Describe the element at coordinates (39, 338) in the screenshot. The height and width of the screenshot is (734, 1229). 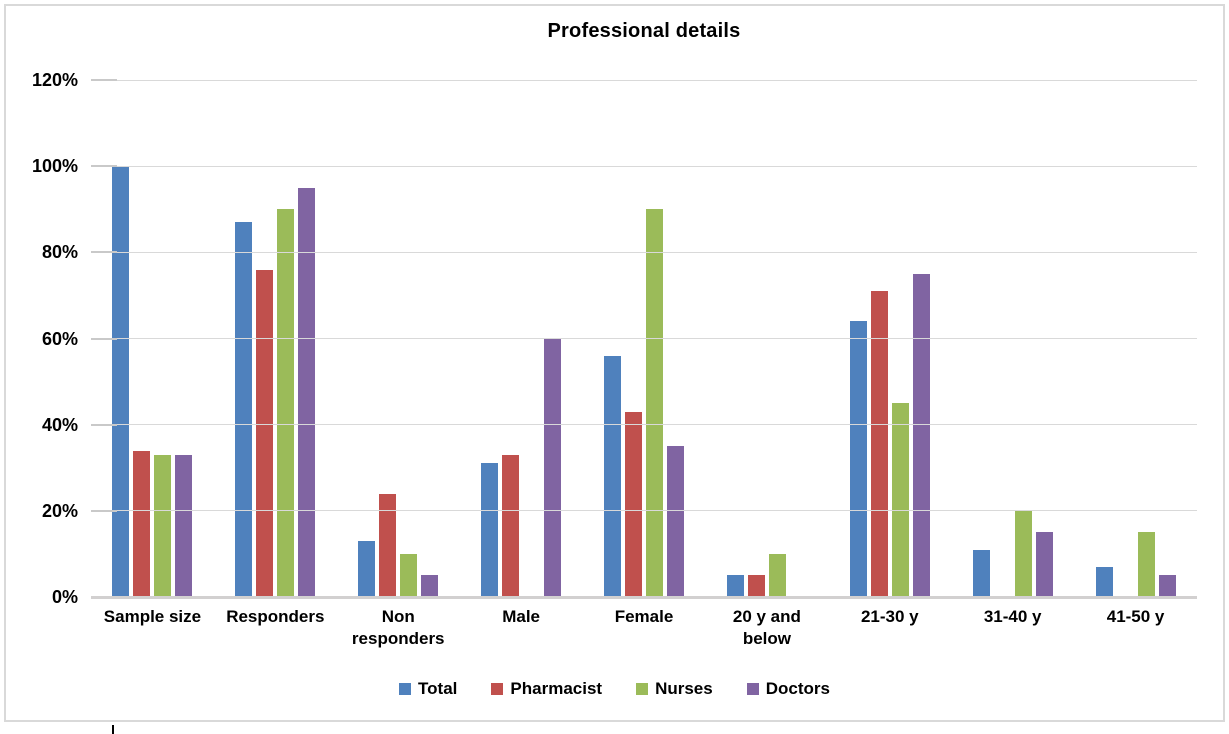
I see `y-axis-labels: 0% 20% 40% 60% 80% 100% 120%` at that location.